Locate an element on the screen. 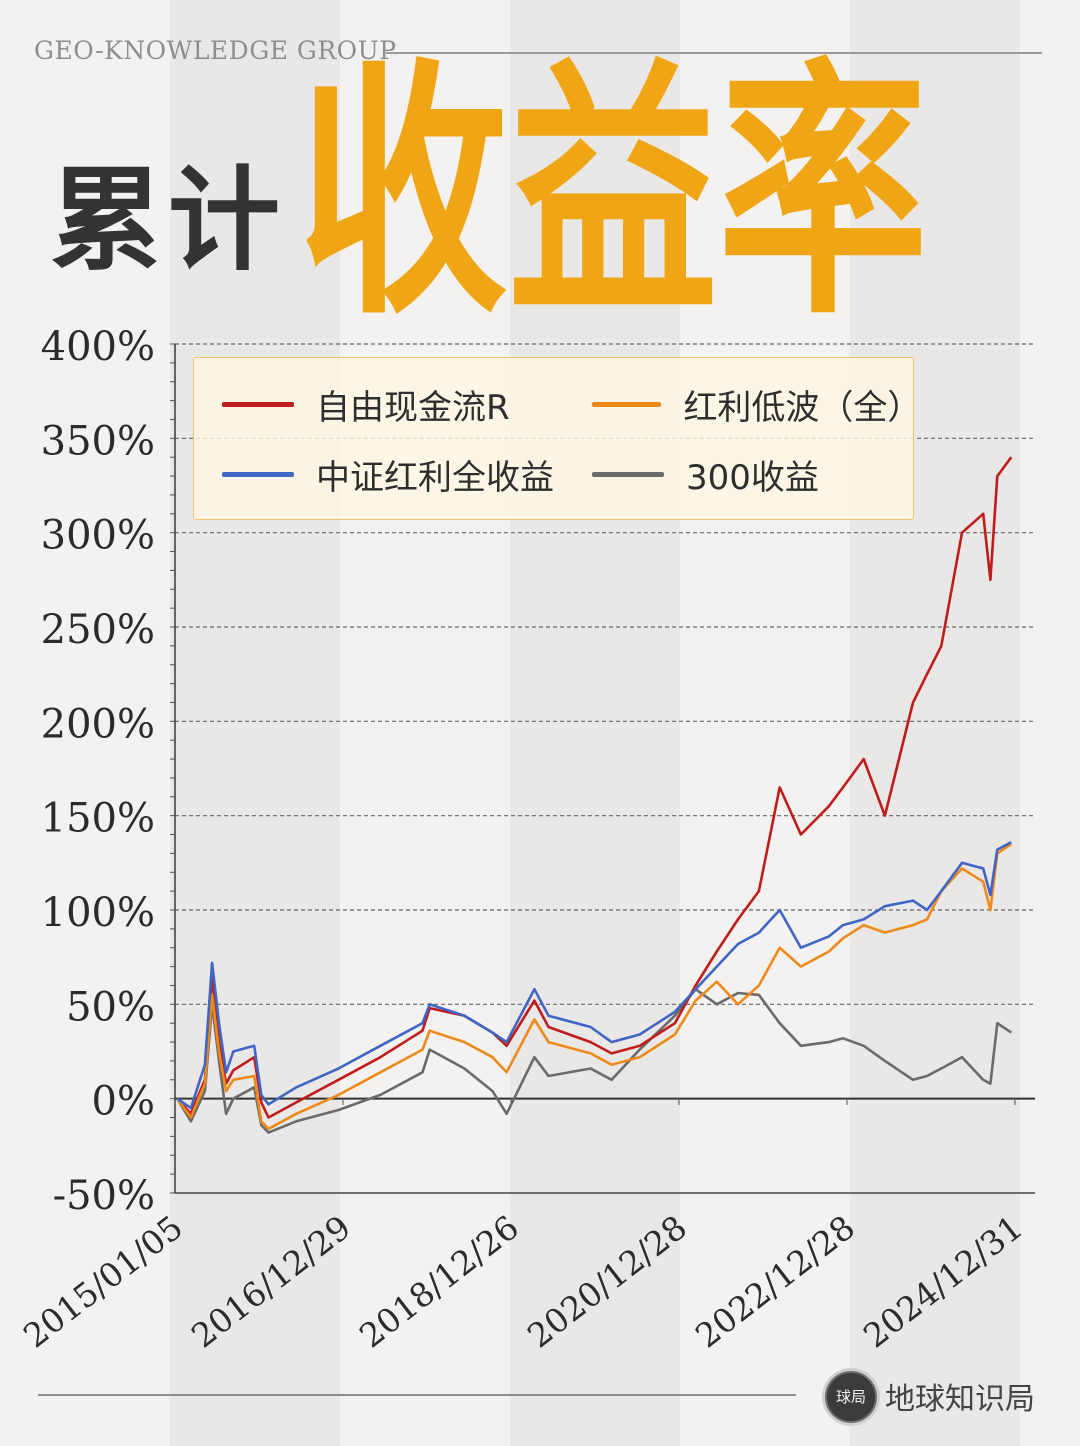  legend-label-csi300: 300收益 is located at coordinates (752, 478).